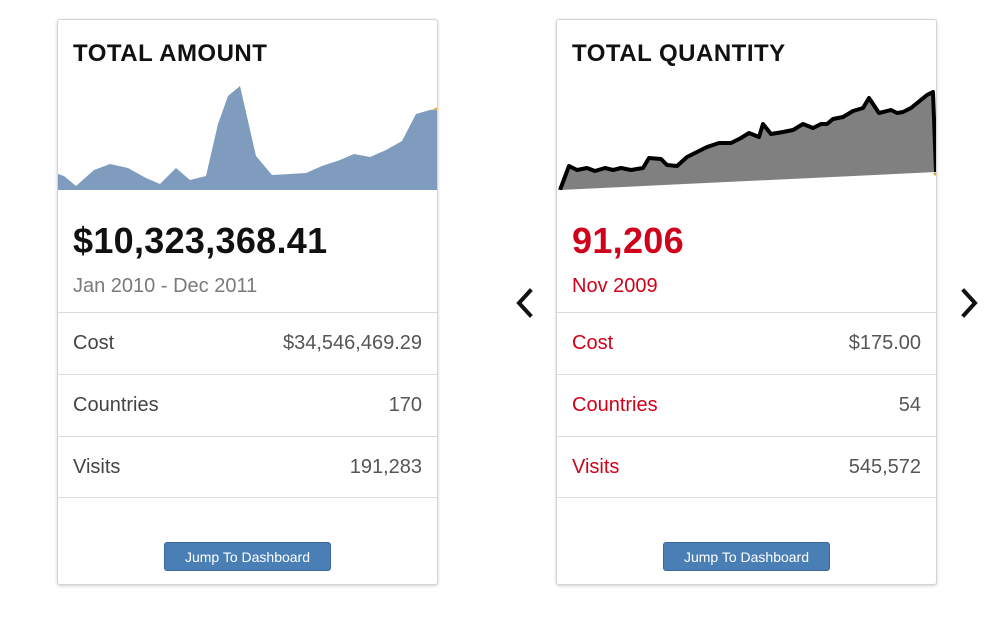 The height and width of the screenshot is (625, 999). What do you see at coordinates (385, 466) in the screenshot?
I see `metric-value: 191,283` at bounding box center [385, 466].